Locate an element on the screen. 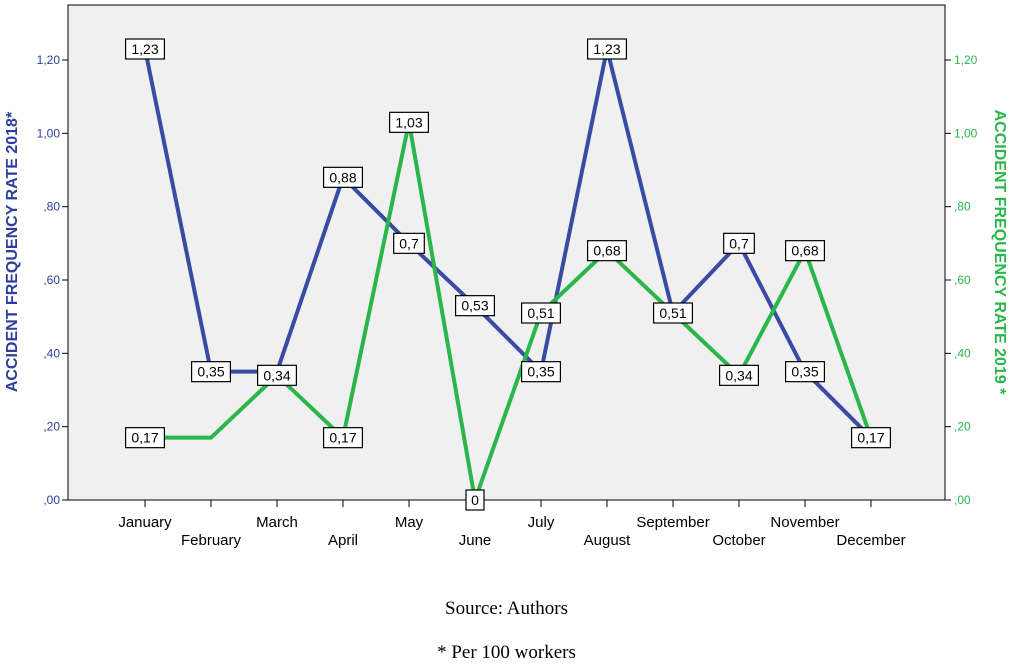  right-y-axis: ,00 ,20 ,40 ,60 ,80 1,00 1,20 is located at coordinates (961, 280).